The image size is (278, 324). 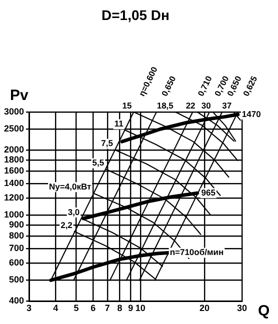 What do you see at coordinates (20, 95) in the screenshot?
I see `y-axis-title: Pv` at bounding box center [20, 95].